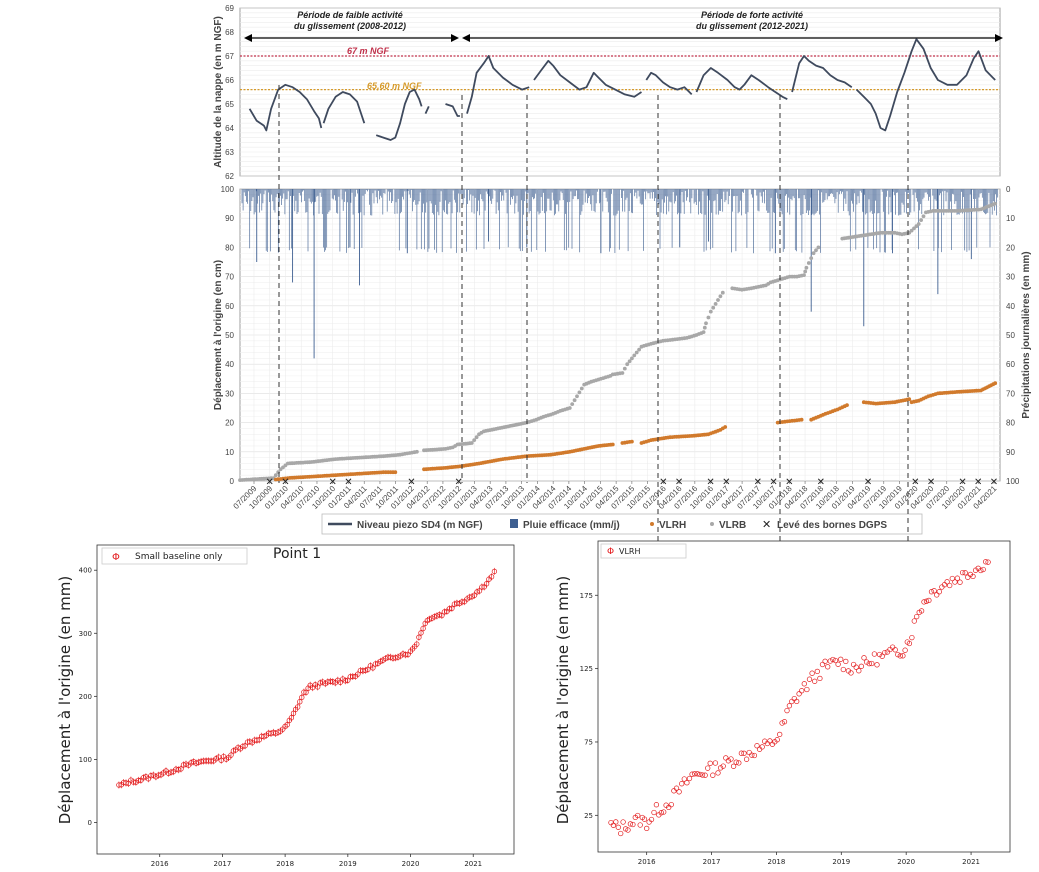 The width and height of the screenshot is (1039, 872). What do you see at coordinates (632, 482) in the screenshot?
I see `dgps-markers: ✕ ✕ ✕ ✕ ✕ ✕ ✕ ✕ ✕ ✕ ✕ ✕ ✕ ✕ ✕ ✕ ✕ ✕ ✕ ✕` at bounding box center [632, 482].